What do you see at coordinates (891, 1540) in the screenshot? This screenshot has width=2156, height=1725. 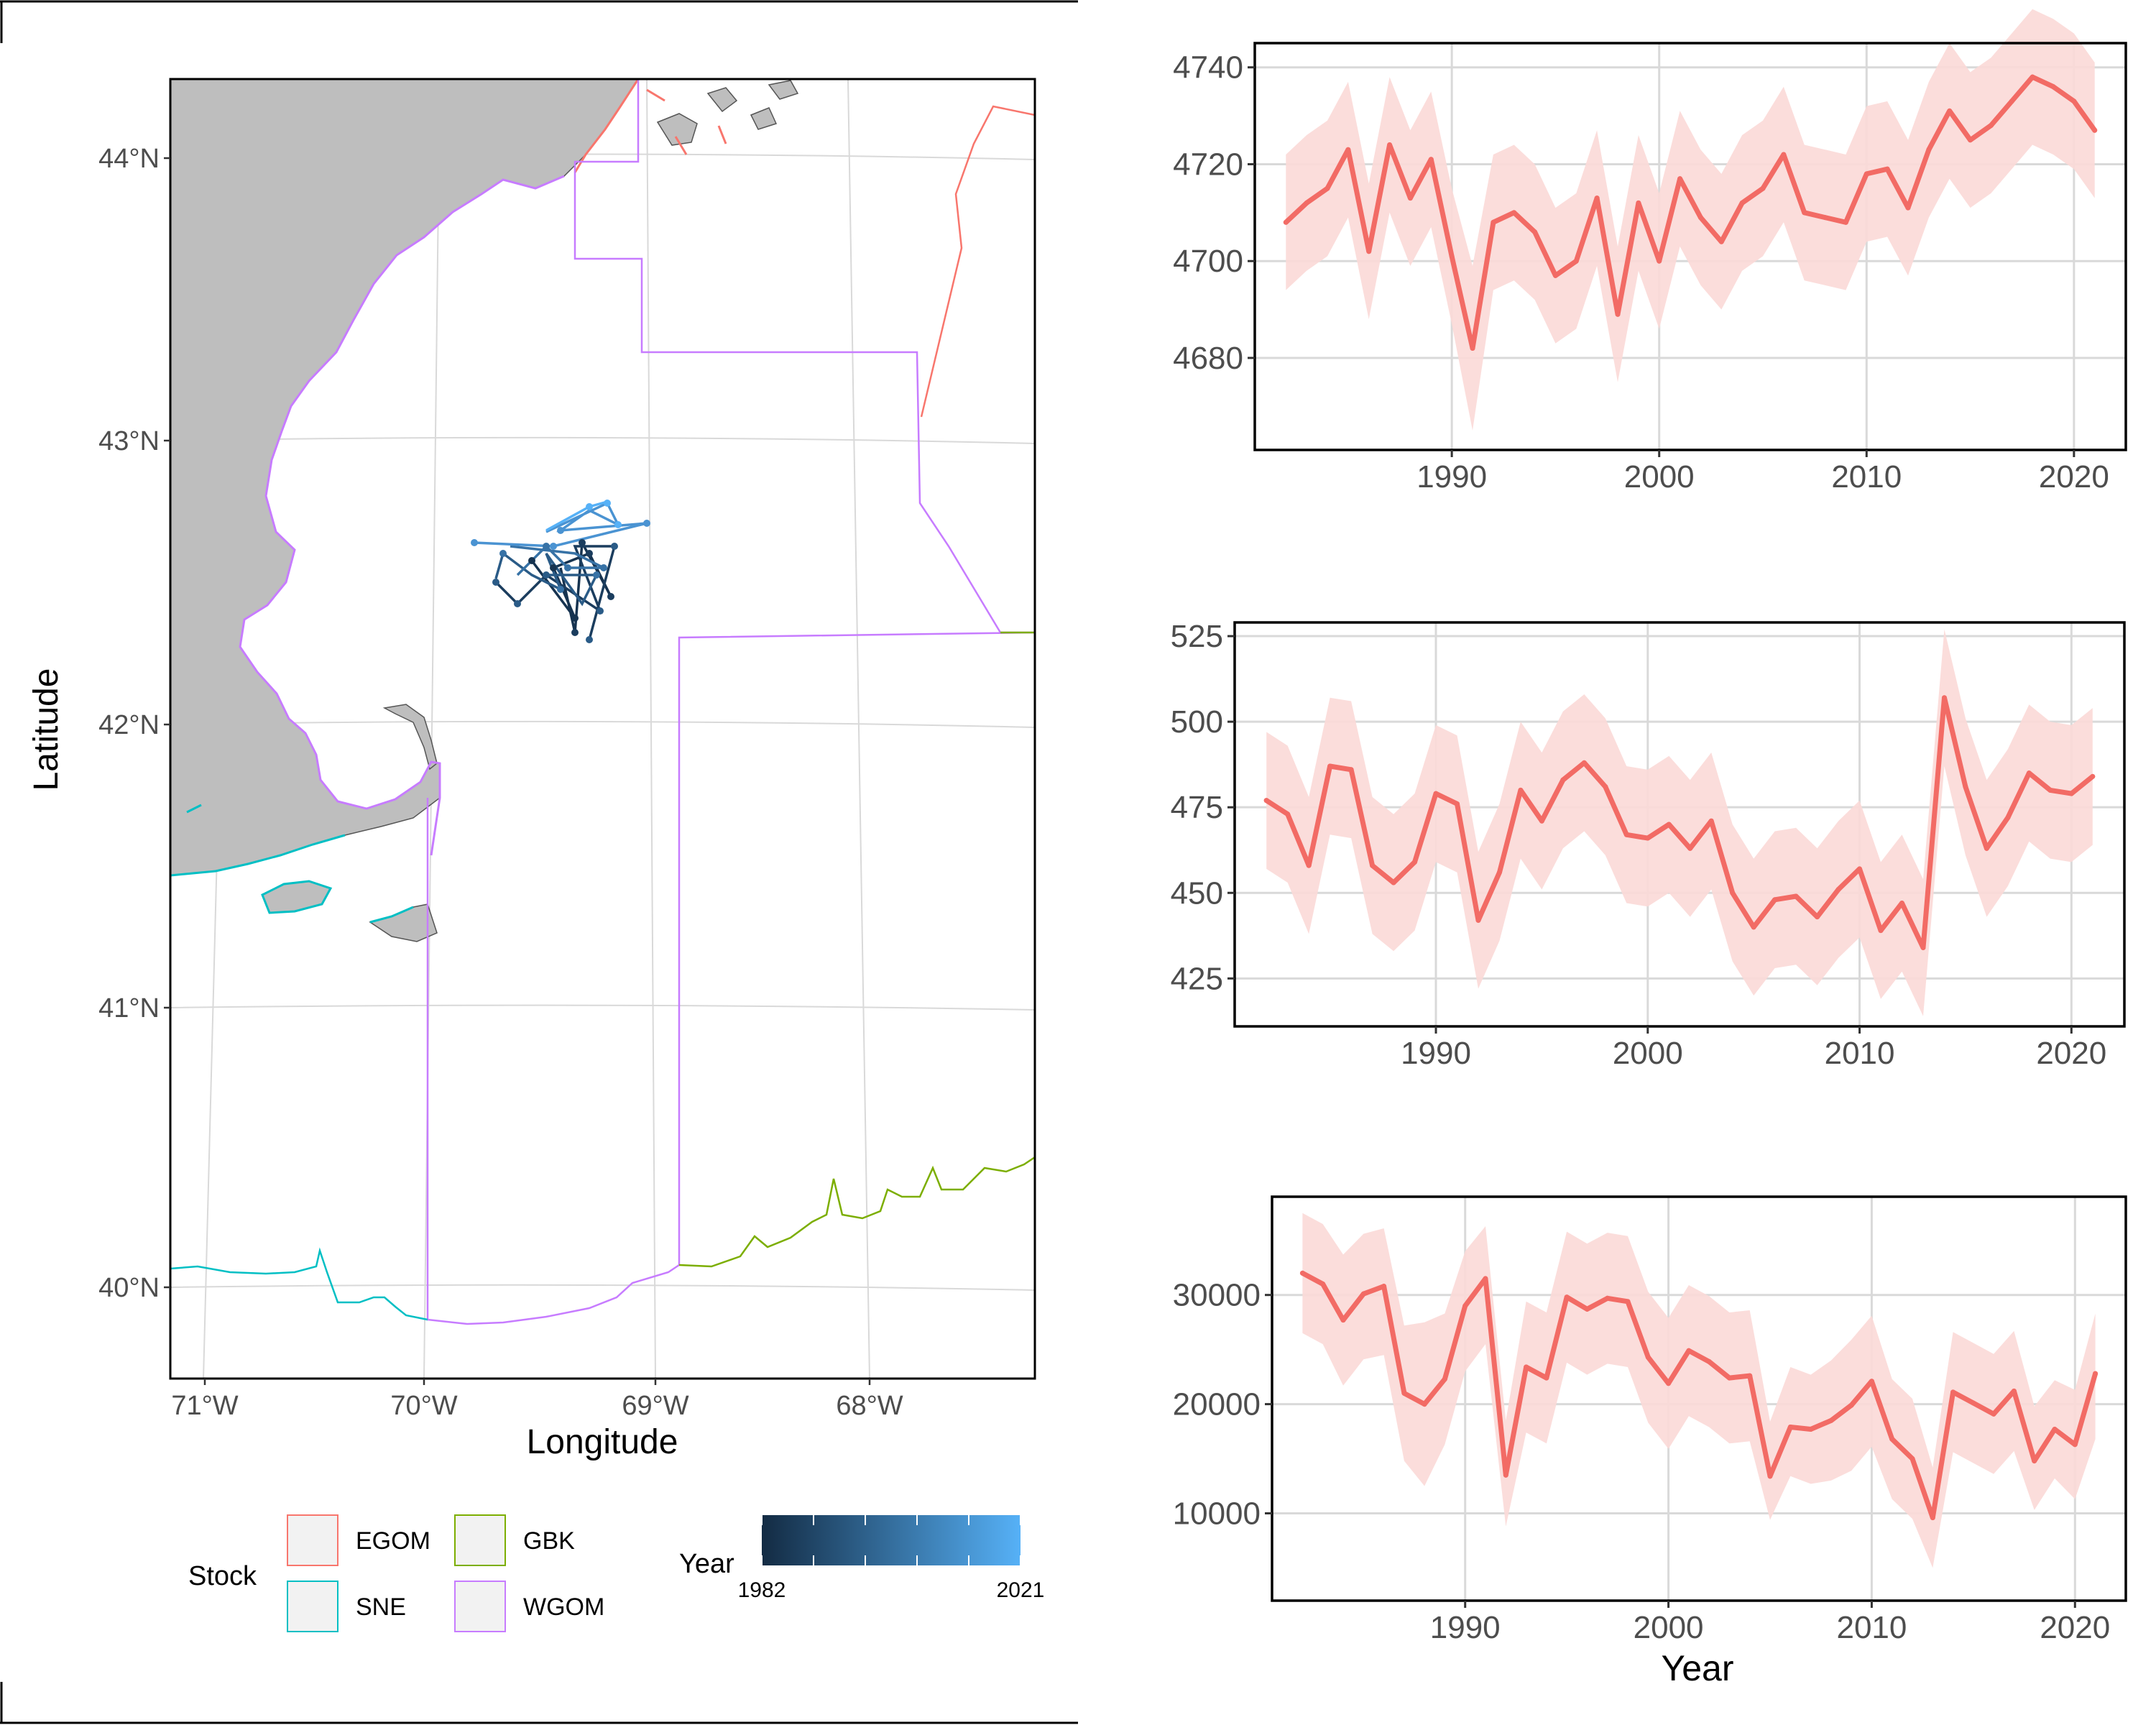 I see `year-colorbar-ticks` at bounding box center [891, 1540].